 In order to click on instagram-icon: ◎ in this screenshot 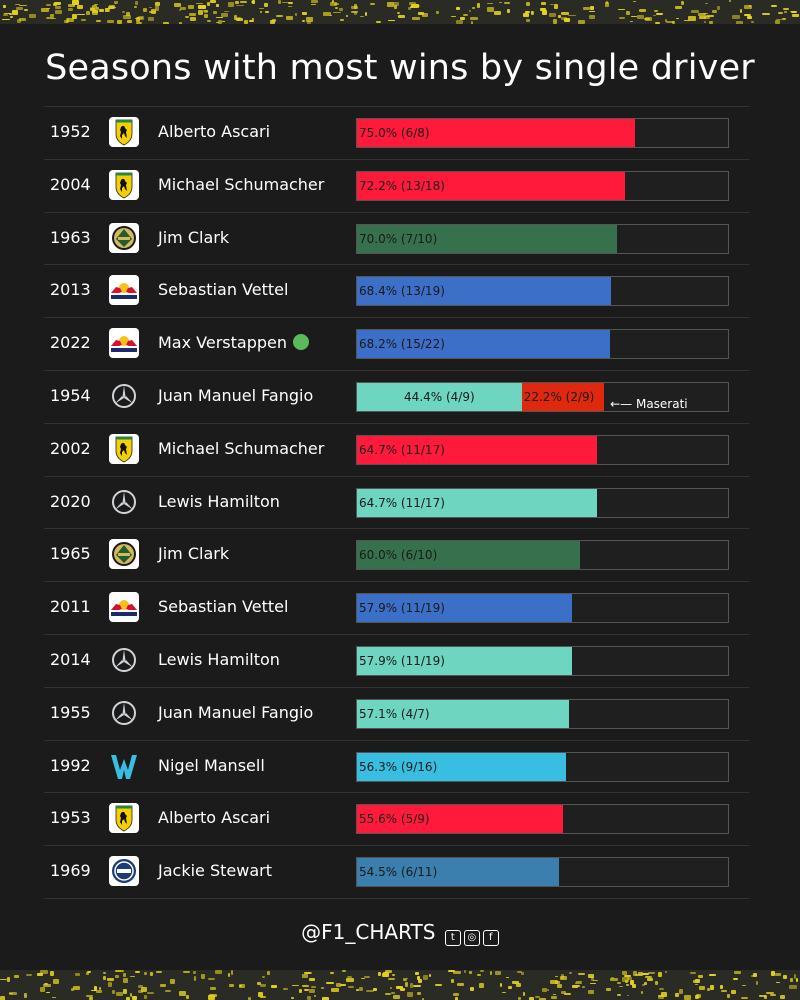, I will do `click(471, 938)`.